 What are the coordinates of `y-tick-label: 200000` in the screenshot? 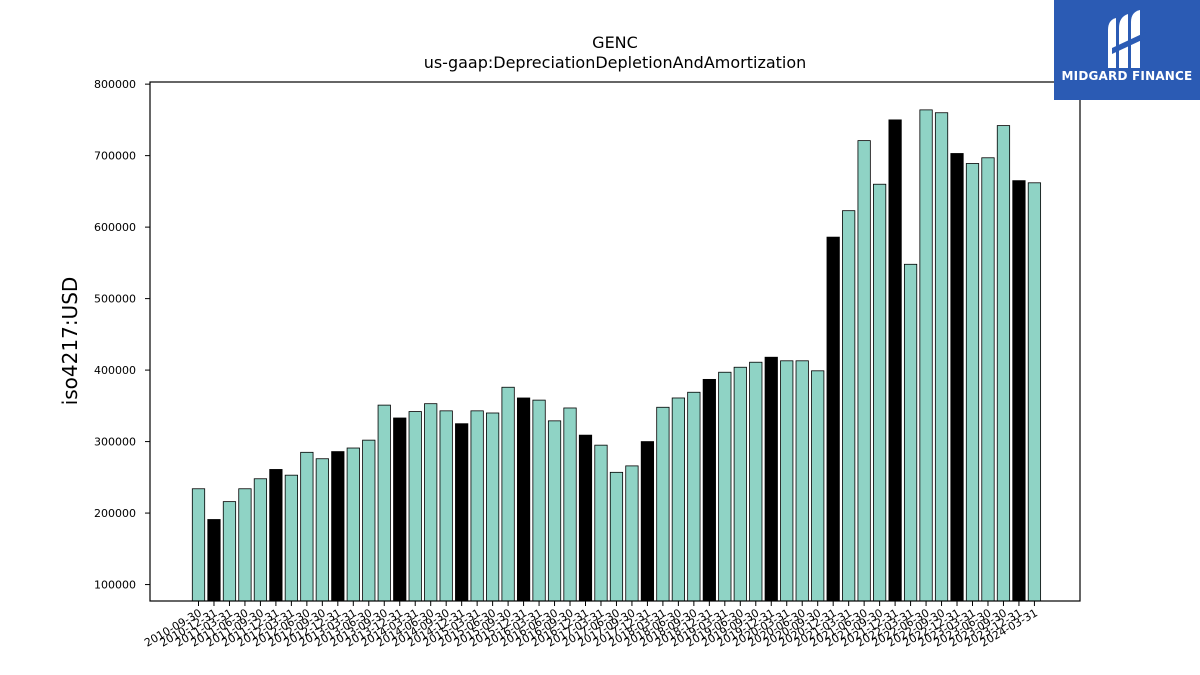 It's located at (115, 513).